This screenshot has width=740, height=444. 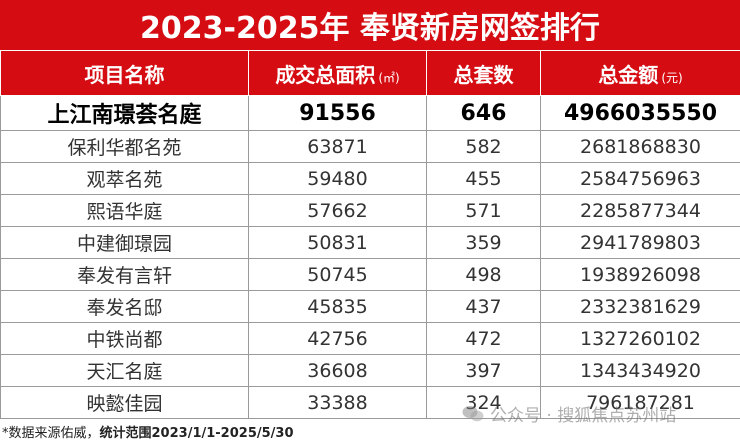 What do you see at coordinates (337, 113) in the screenshot?
I see `cell-area: 91556` at bounding box center [337, 113].